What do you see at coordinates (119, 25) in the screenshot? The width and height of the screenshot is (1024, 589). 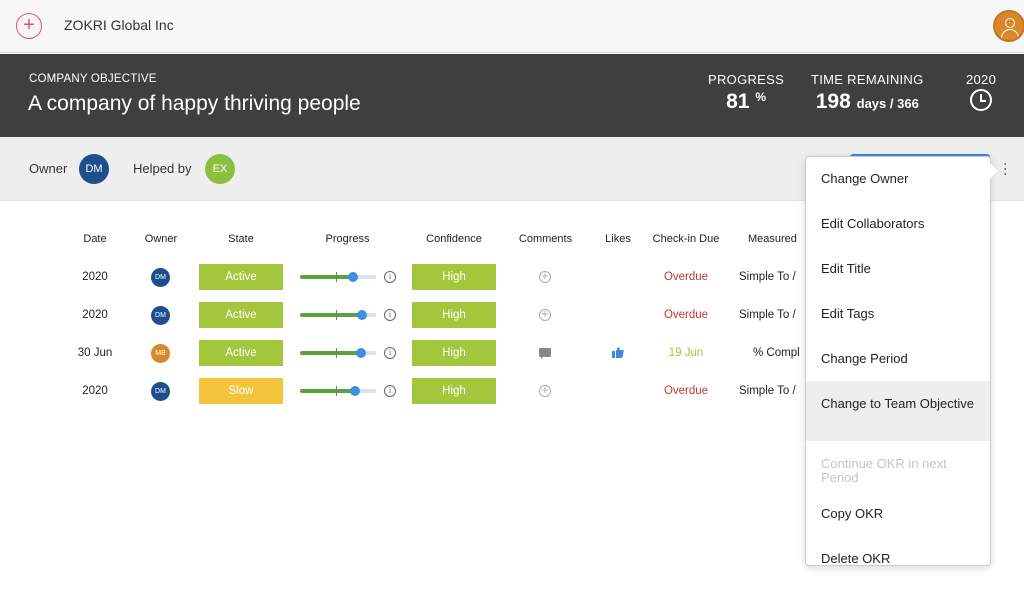 I see `company-name: ZOKRI Global Inc` at bounding box center [119, 25].